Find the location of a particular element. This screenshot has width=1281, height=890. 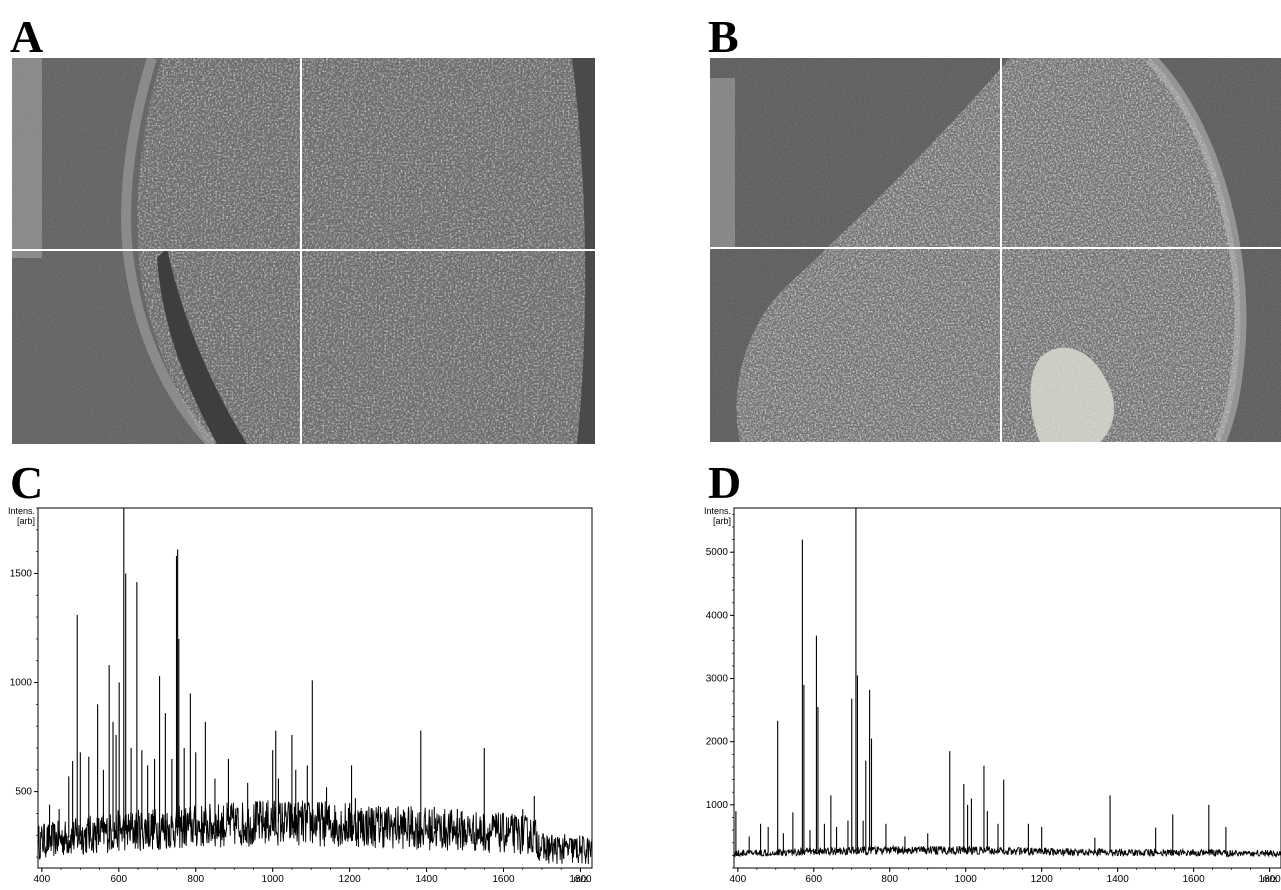

panel-label-d: D is located at coordinates (725, 482).